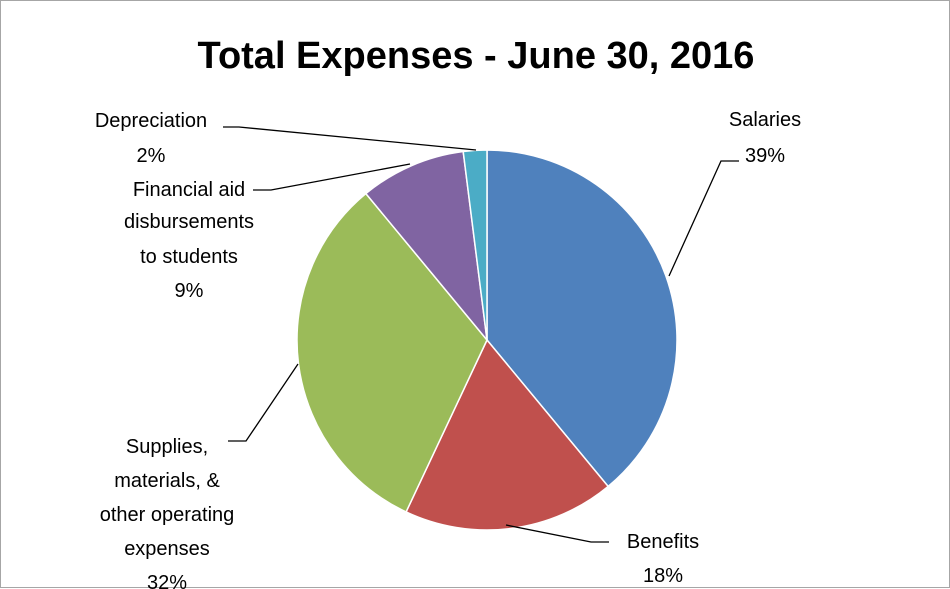 The height and width of the screenshot is (589, 950). I want to click on pie-slice-salaries, so click(582, 318).